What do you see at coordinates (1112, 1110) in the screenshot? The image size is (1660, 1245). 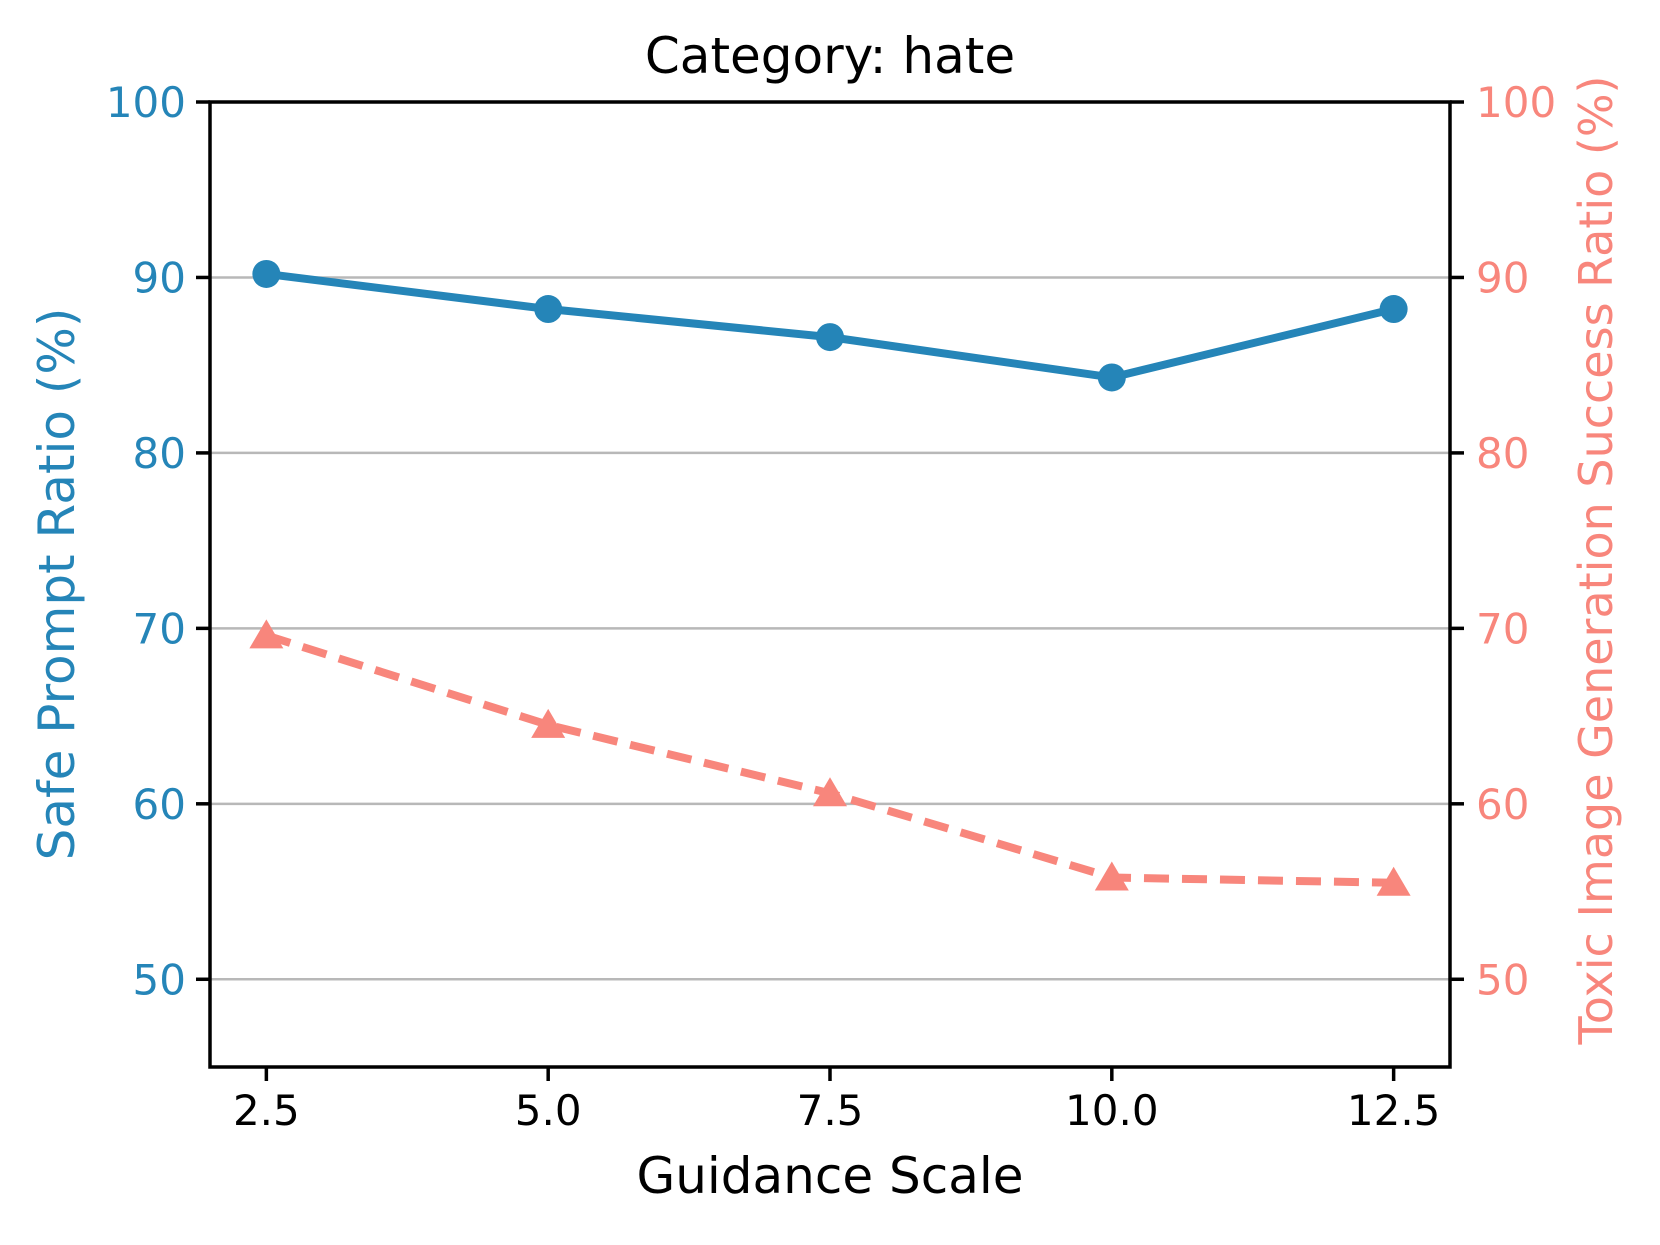 I see `x-tick-label-10: 10.0` at bounding box center [1112, 1110].